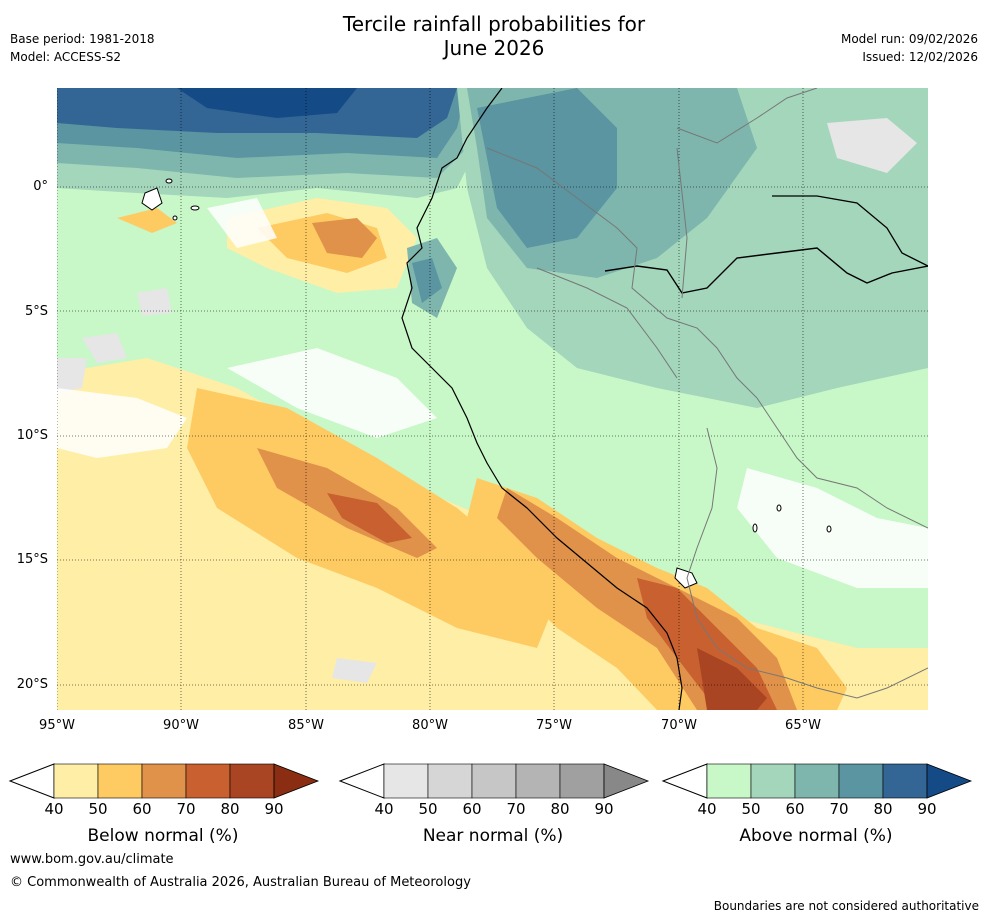  What do you see at coordinates (909, 39) in the screenshot?
I see `model-run: Model run: 09/02/2026` at bounding box center [909, 39].